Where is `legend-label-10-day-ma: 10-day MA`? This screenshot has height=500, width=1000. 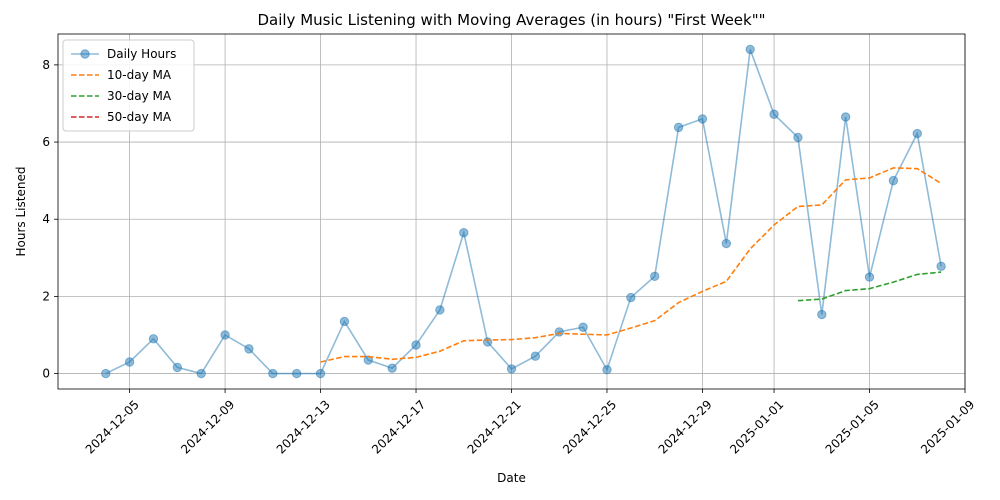 legend-label-10-day-ma: 10-day MA is located at coordinates (139, 75).